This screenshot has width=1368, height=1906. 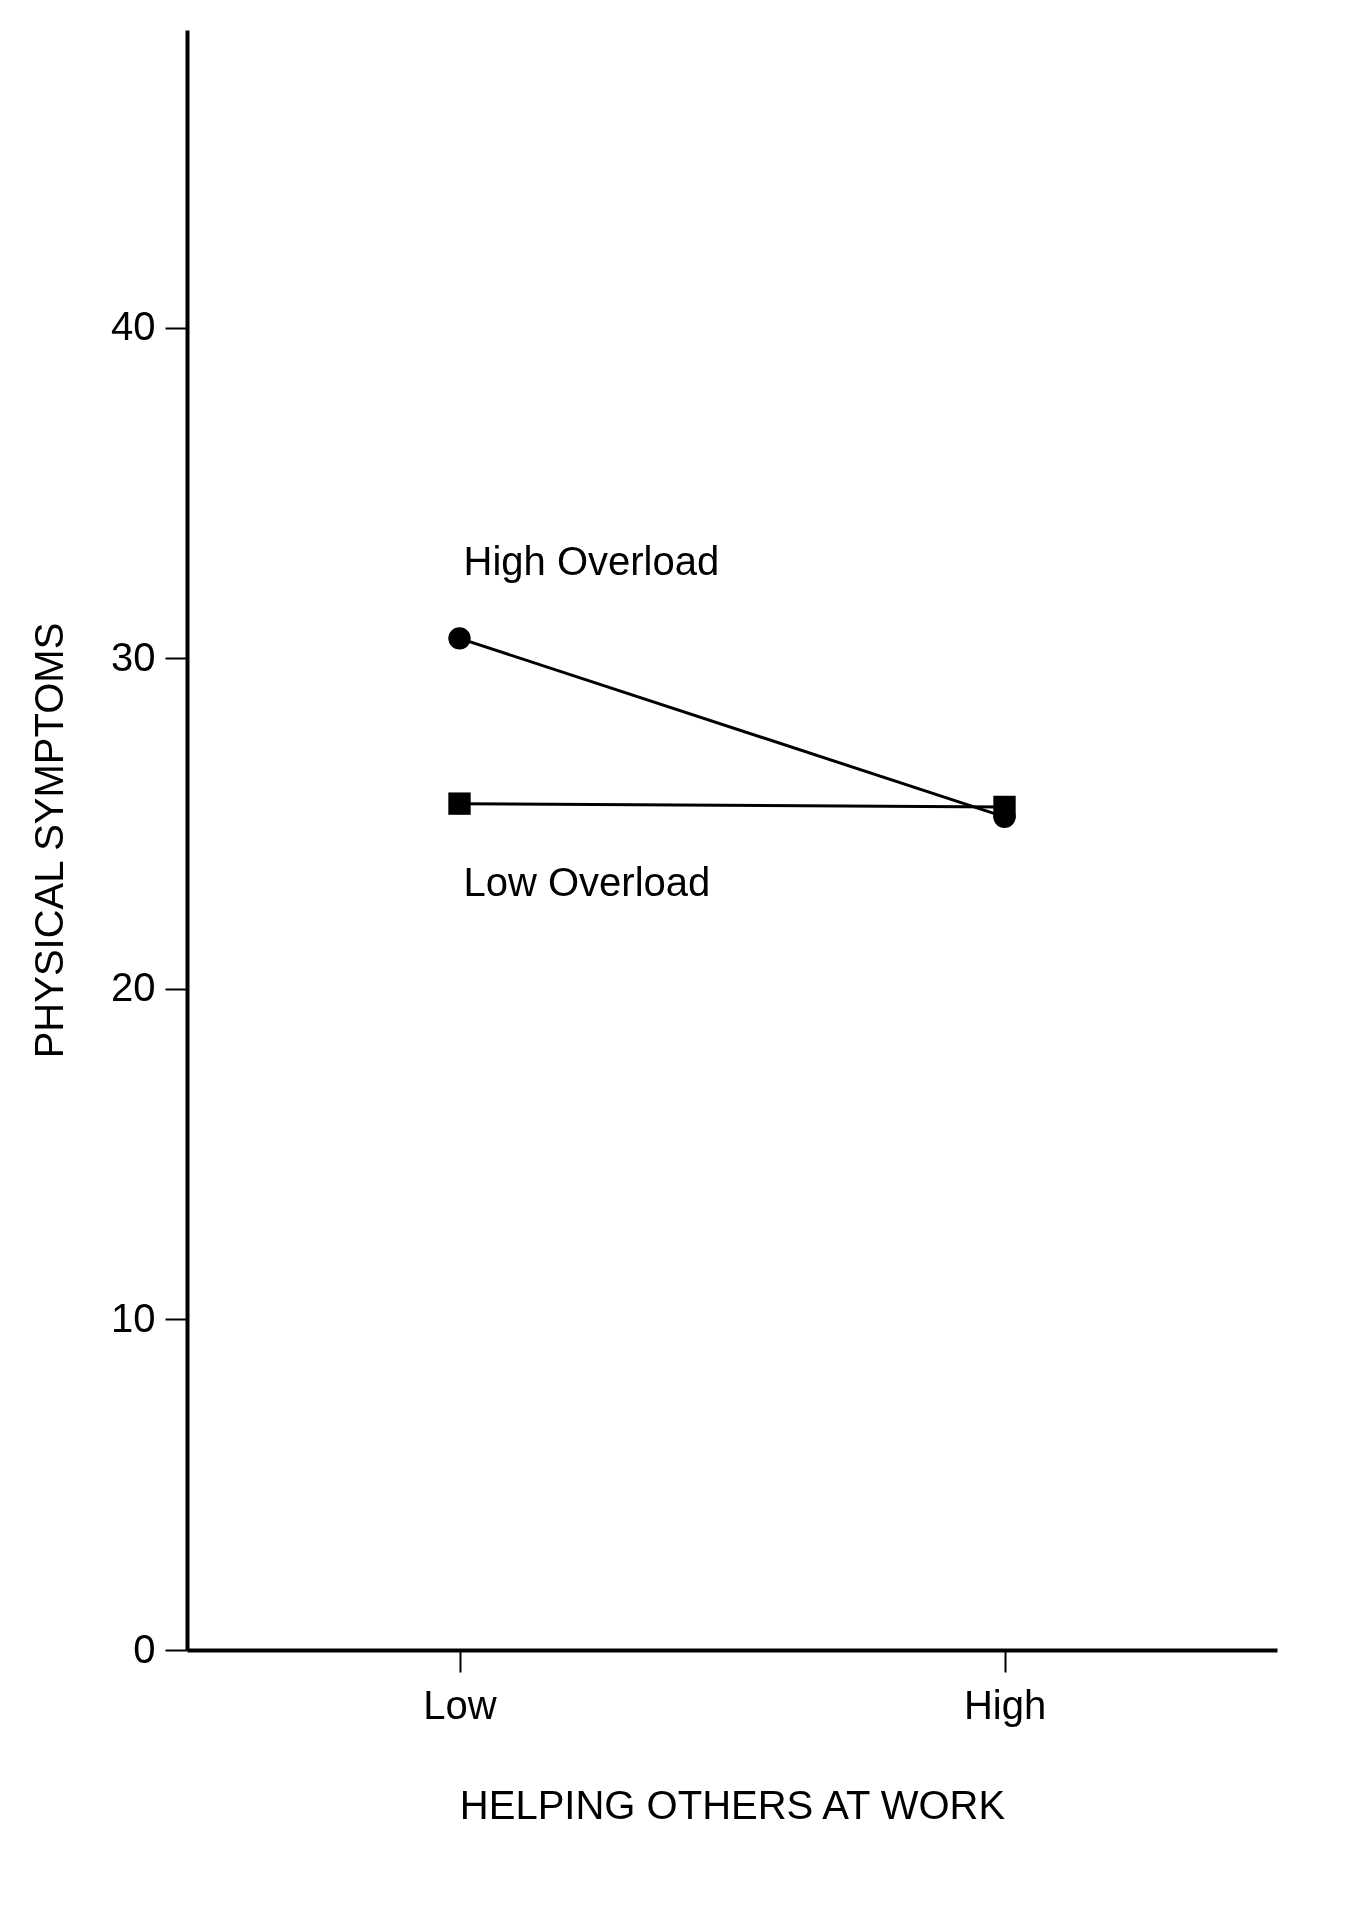 I want to click on y-tick-label: 20, so click(x=133, y=987).